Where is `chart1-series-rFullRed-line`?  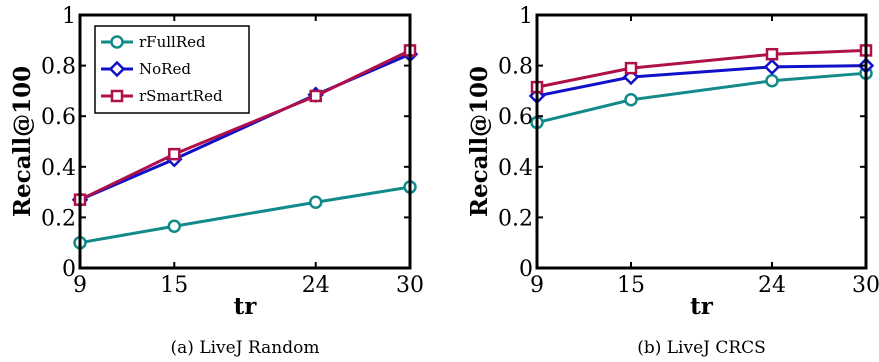 chart1-series-rFullRed-line is located at coordinates (245, 215).